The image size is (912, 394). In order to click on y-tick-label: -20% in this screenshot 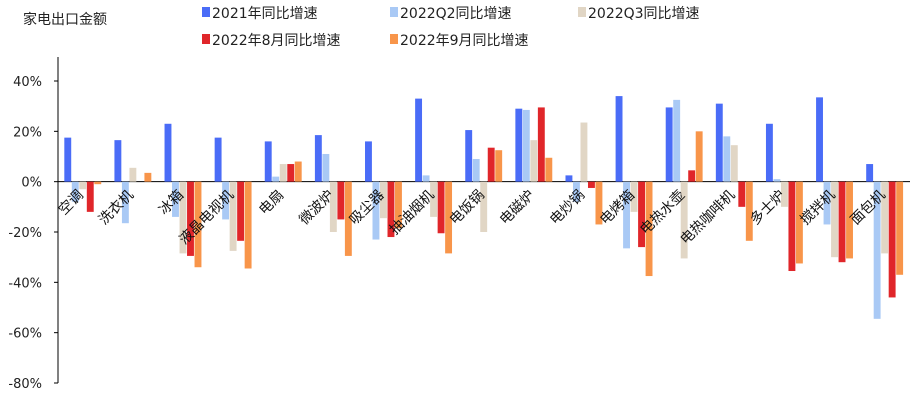, I will do `click(25, 233)`.